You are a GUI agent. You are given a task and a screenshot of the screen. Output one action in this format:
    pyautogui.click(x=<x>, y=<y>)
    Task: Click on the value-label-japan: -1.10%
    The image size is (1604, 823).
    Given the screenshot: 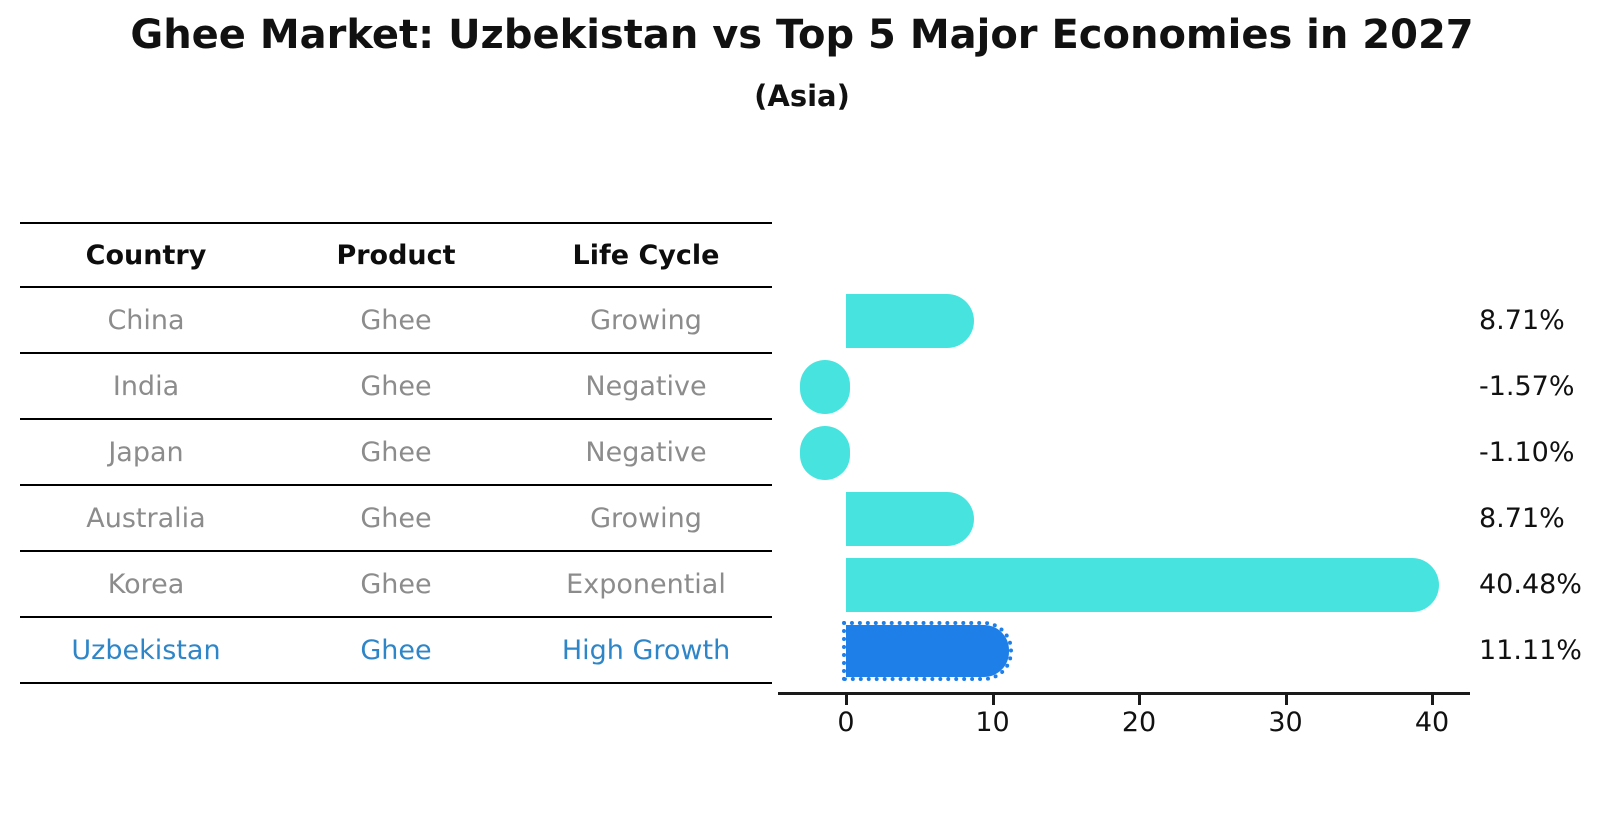 What is the action you would take?
    pyautogui.click(x=1527, y=452)
    